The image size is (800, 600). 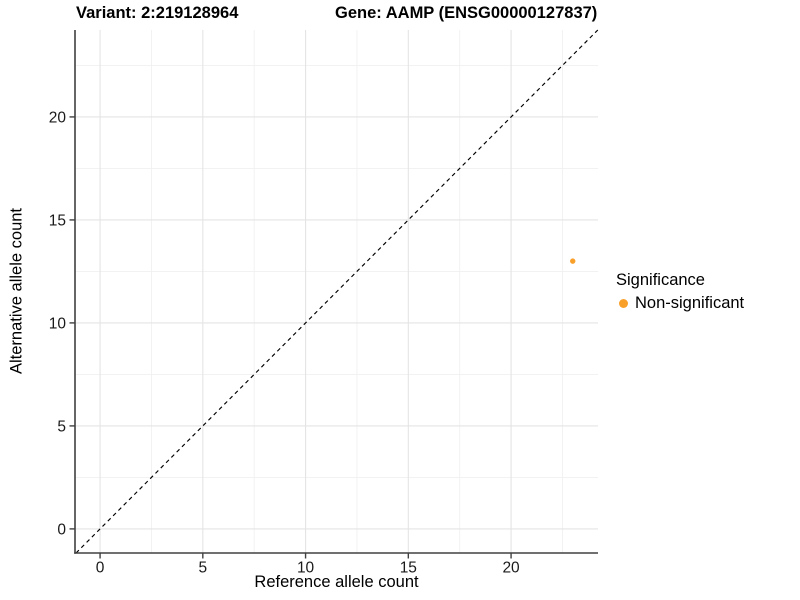 What do you see at coordinates (660, 280) in the screenshot?
I see `legend-title: Significance` at bounding box center [660, 280].